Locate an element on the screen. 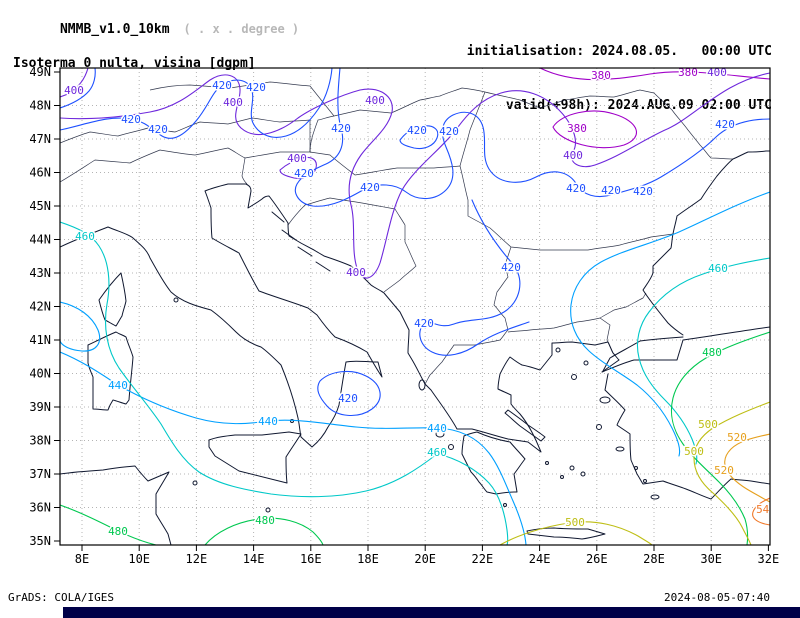 Image resolution: width=800 pixels, height=618 pixels. island-lemnos is located at coordinates (574, 377).